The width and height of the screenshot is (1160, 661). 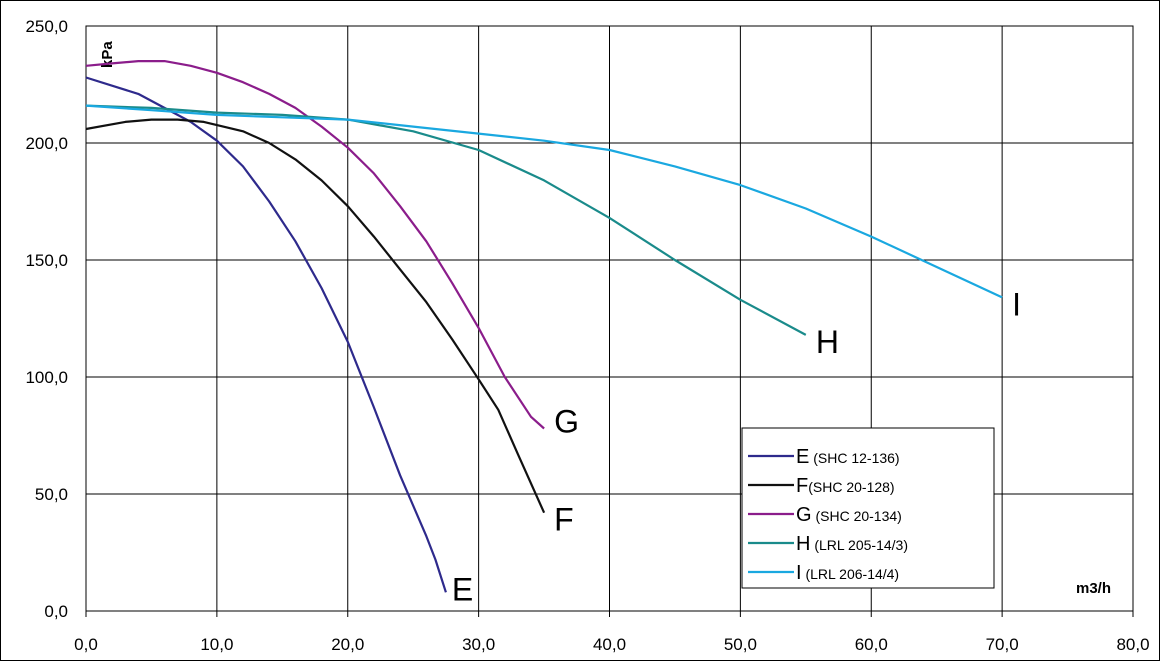 I want to click on end-label-e: E, so click(x=462, y=589).